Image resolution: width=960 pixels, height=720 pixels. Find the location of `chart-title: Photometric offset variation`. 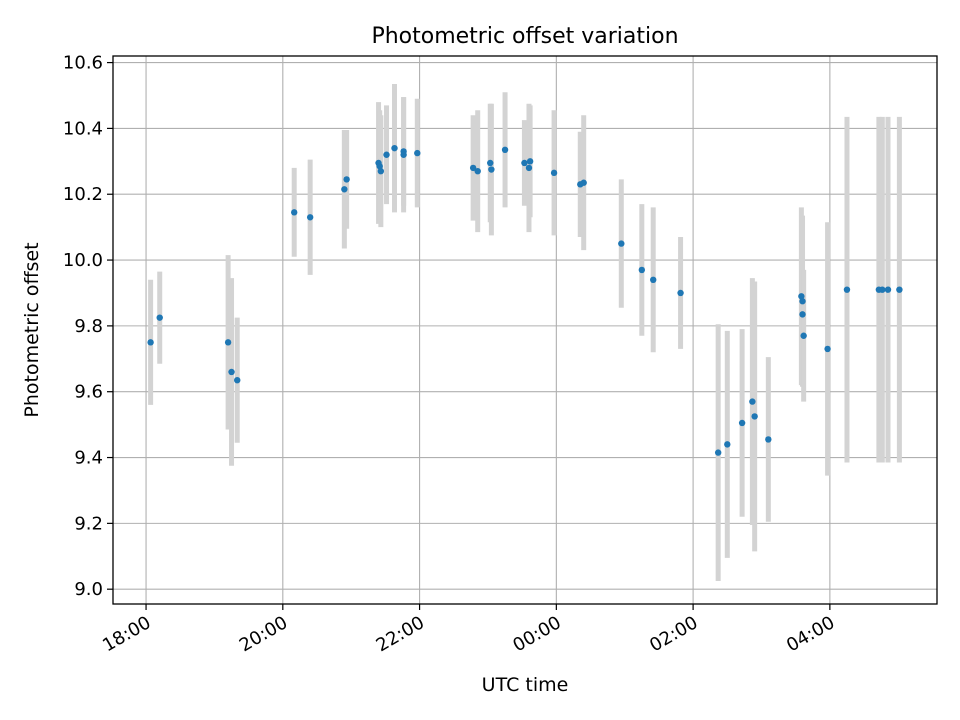

chart-title: Photometric offset variation is located at coordinates (524, 36).